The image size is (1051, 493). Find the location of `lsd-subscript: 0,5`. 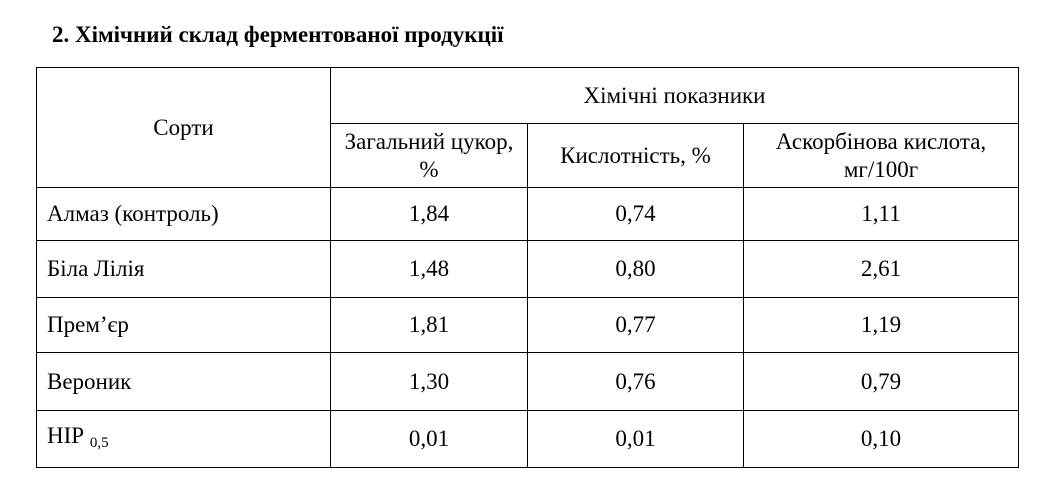

lsd-subscript: 0,5 is located at coordinates (99, 442).